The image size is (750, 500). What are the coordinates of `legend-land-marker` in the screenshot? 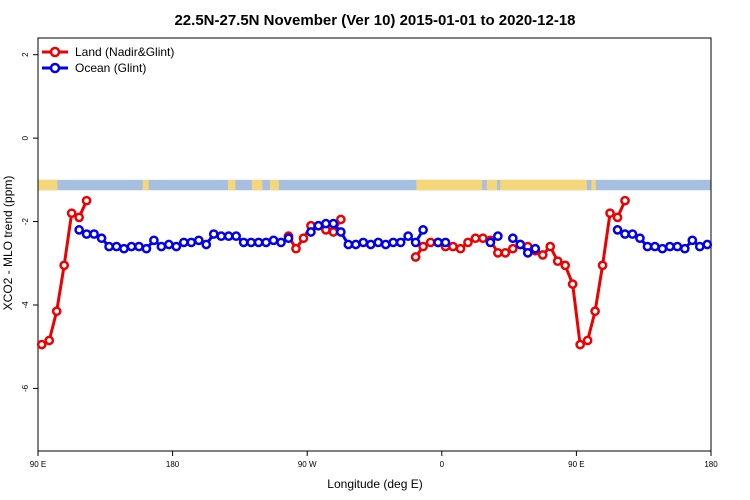 It's located at (55, 52).